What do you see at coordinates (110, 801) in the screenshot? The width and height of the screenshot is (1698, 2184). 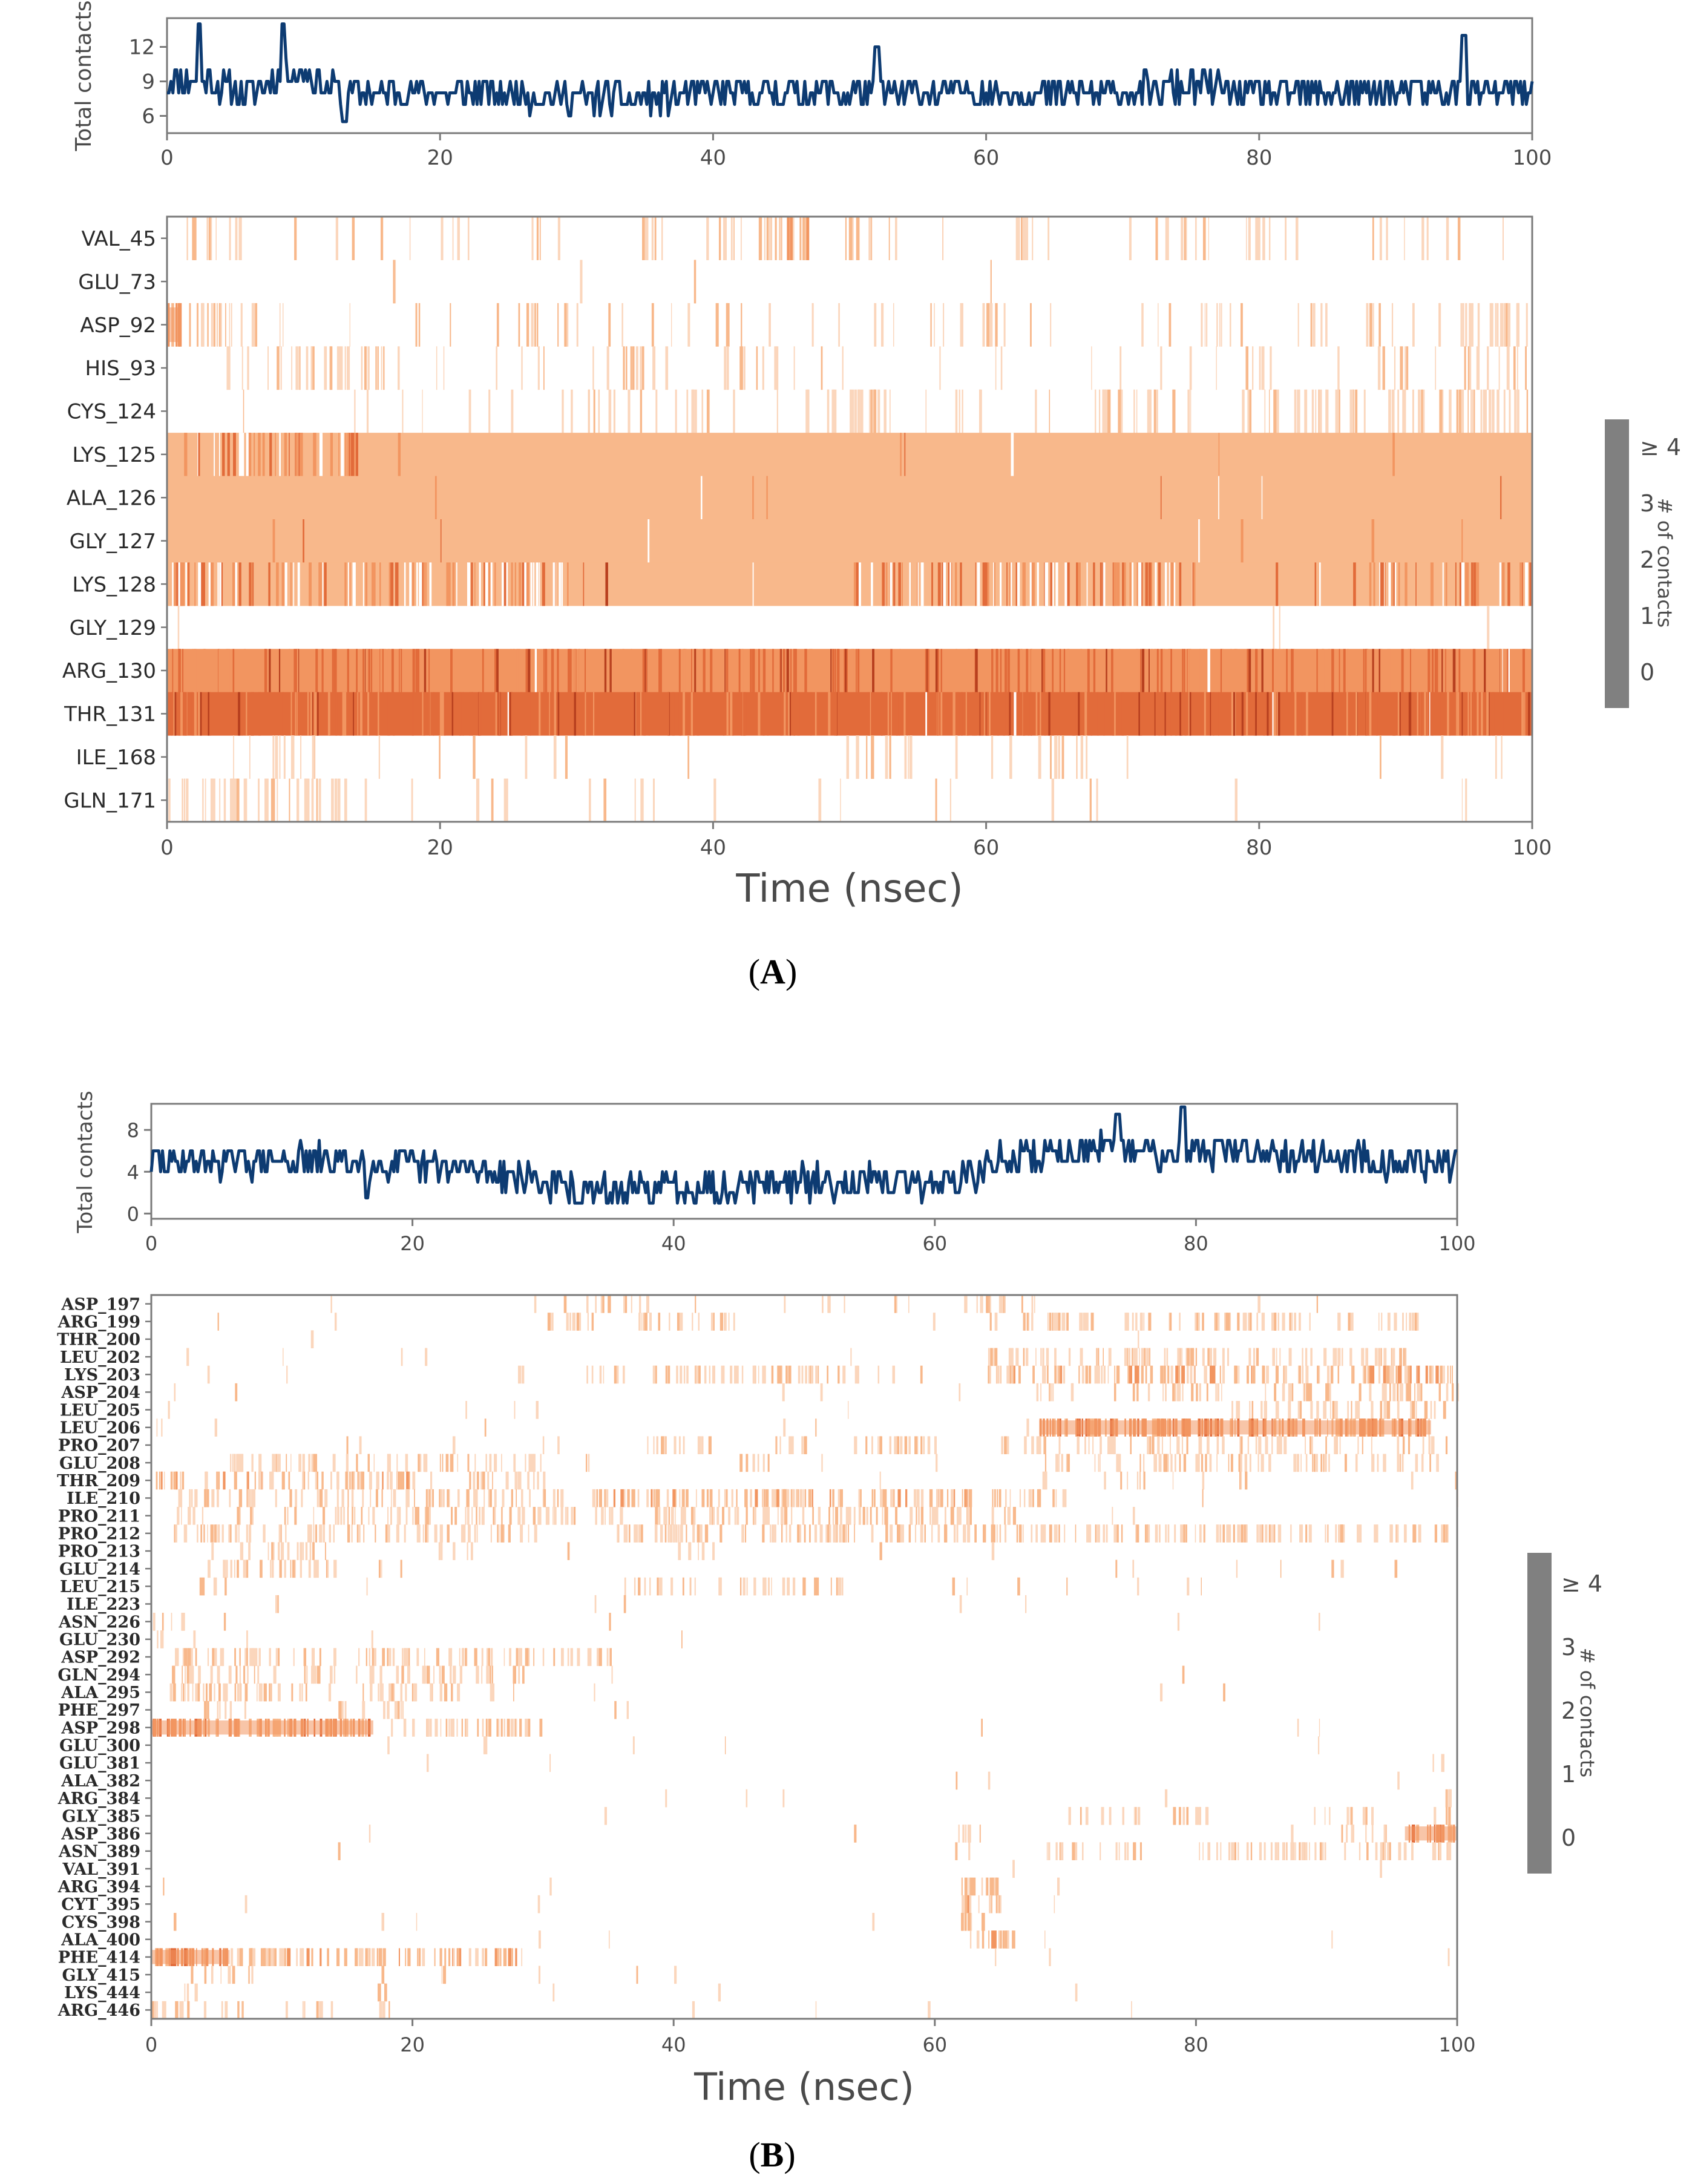 I see `residue-label-gln_171: GLN_171` at bounding box center [110, 801].